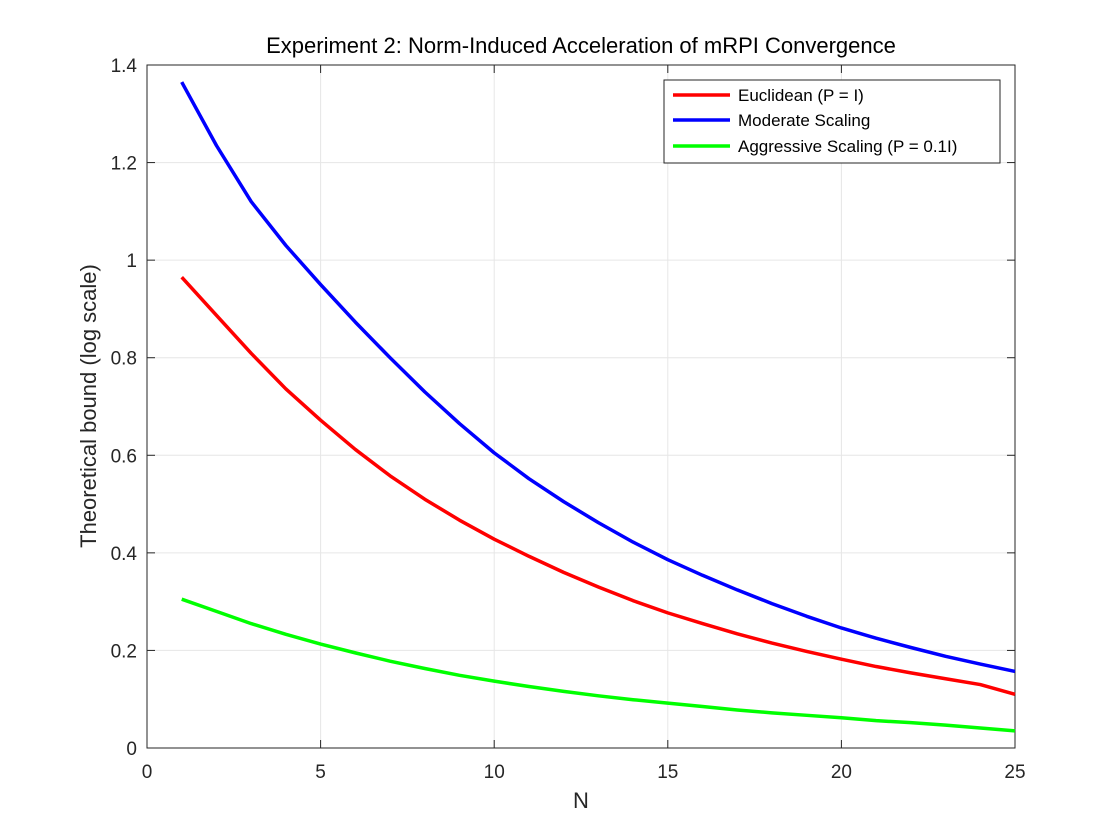  I want to click on legend-label-moderate: Moderate Scaling, so click(804, 120).